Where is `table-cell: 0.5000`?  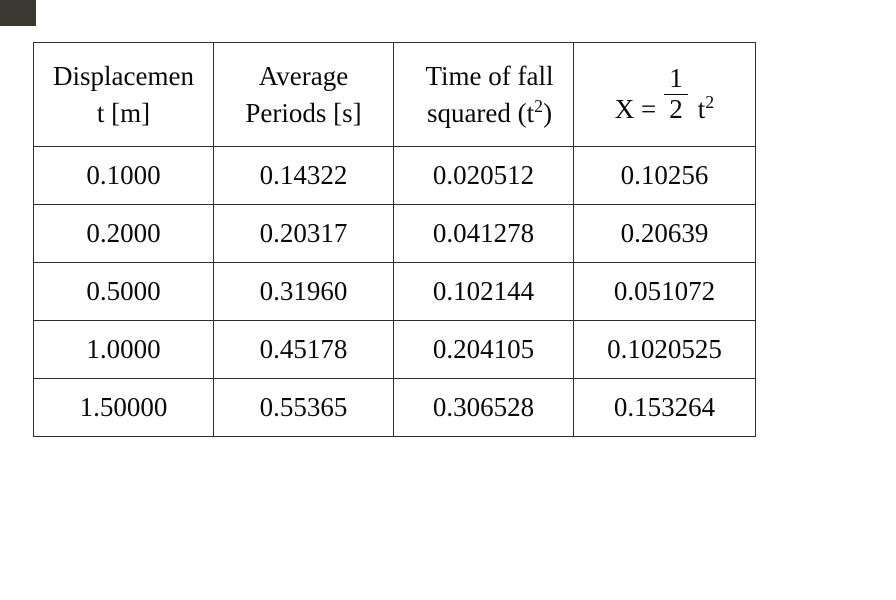 table-cell: 0.5000 is located at coordinates (123, 291).